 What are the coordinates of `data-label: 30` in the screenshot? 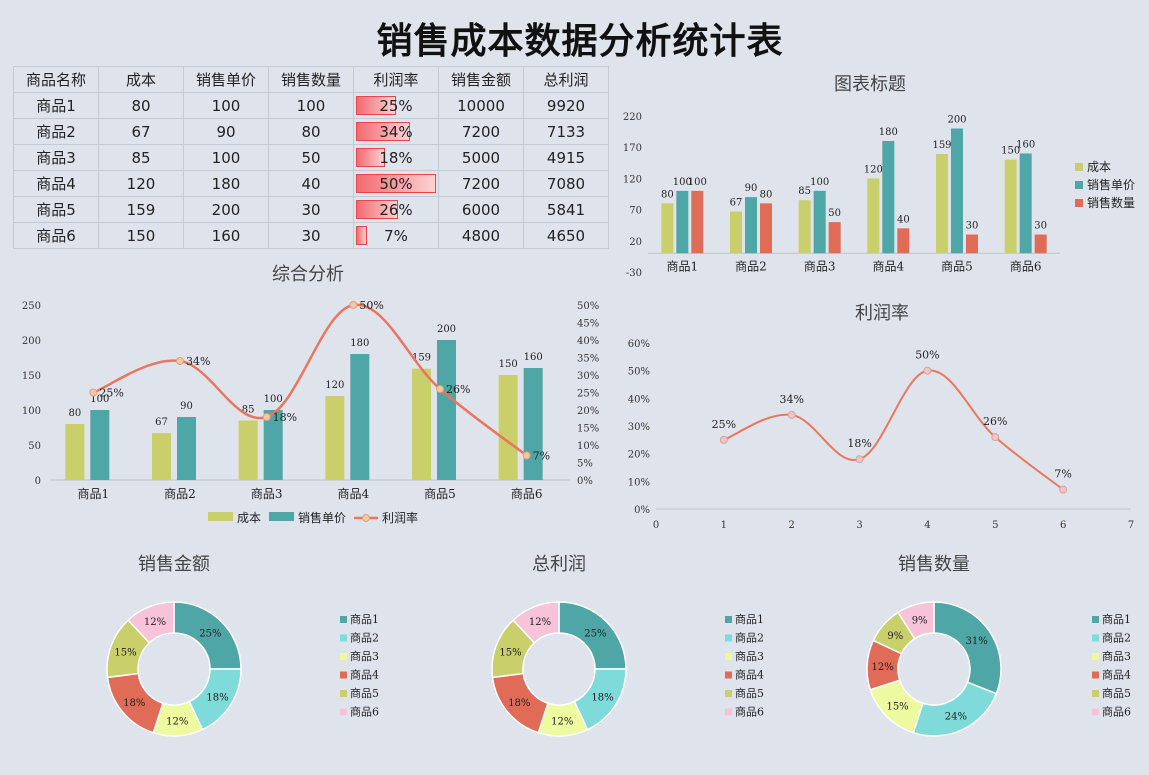 It's located at (1040, 226).